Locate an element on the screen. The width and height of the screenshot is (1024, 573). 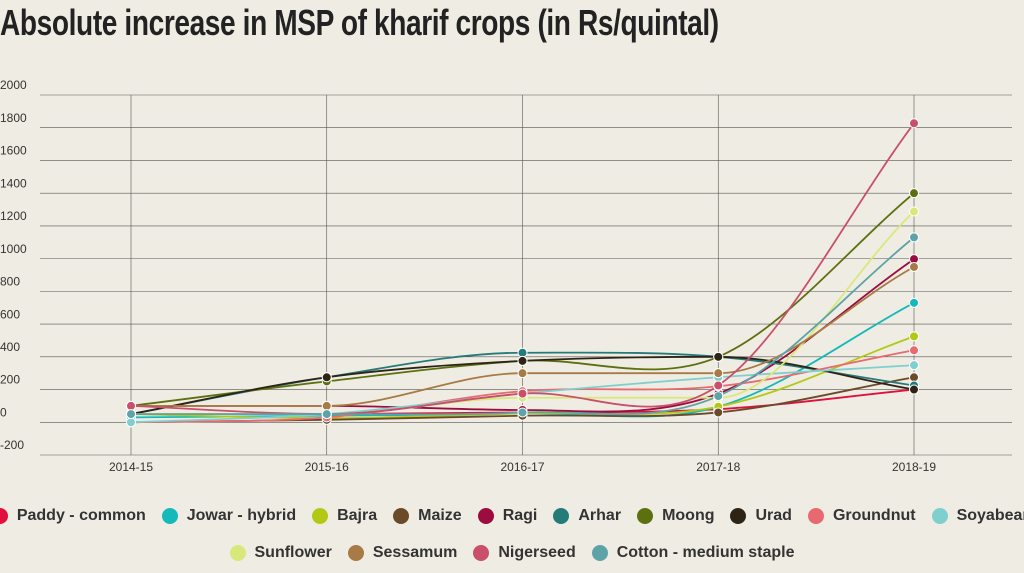
x-tick-label: 2017-18 is located at coordinates (718, 467).